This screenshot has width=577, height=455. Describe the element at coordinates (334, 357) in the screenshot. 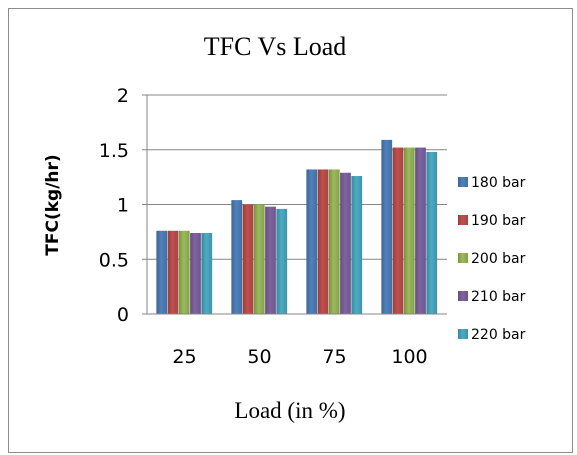

I see `x-tick-label: 75` at that location.